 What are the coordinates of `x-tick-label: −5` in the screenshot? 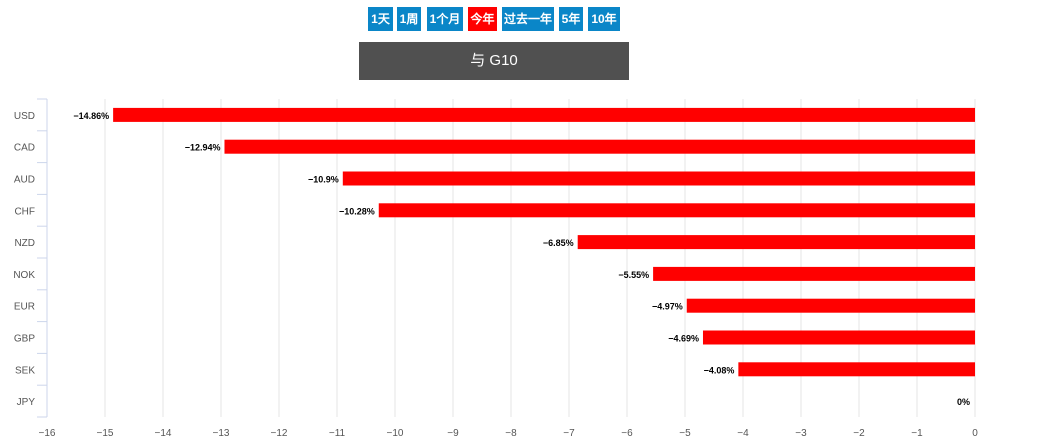 It's located at (685, 433).